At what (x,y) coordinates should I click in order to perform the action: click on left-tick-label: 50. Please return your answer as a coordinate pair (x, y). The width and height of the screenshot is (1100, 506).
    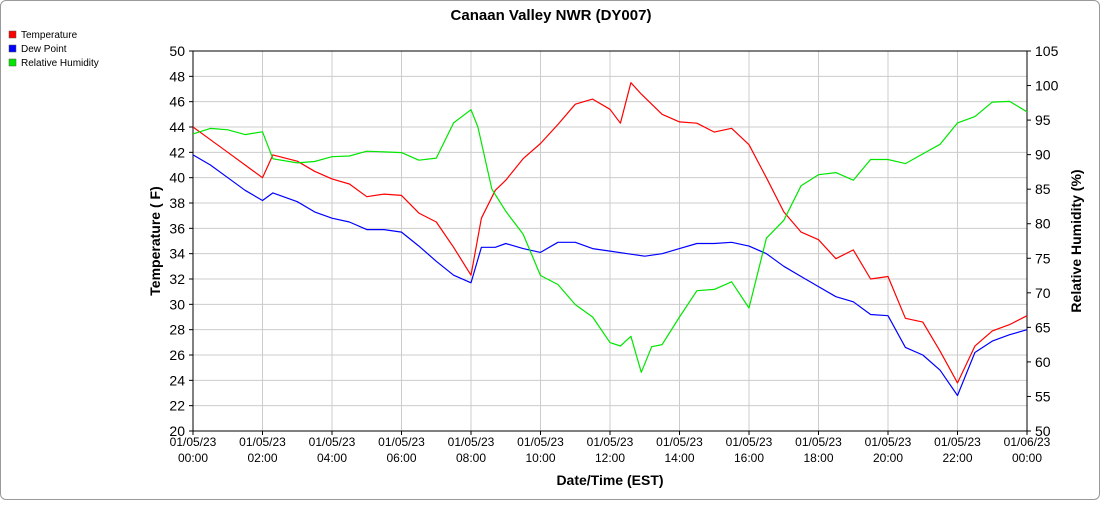
    Looking at the image, I should click on (177, 51).